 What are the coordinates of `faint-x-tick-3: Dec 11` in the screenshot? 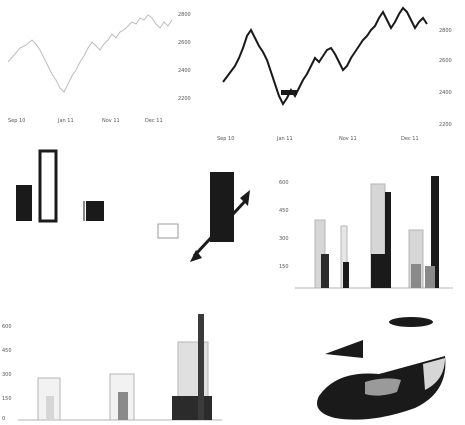 It's located at (154, 121).